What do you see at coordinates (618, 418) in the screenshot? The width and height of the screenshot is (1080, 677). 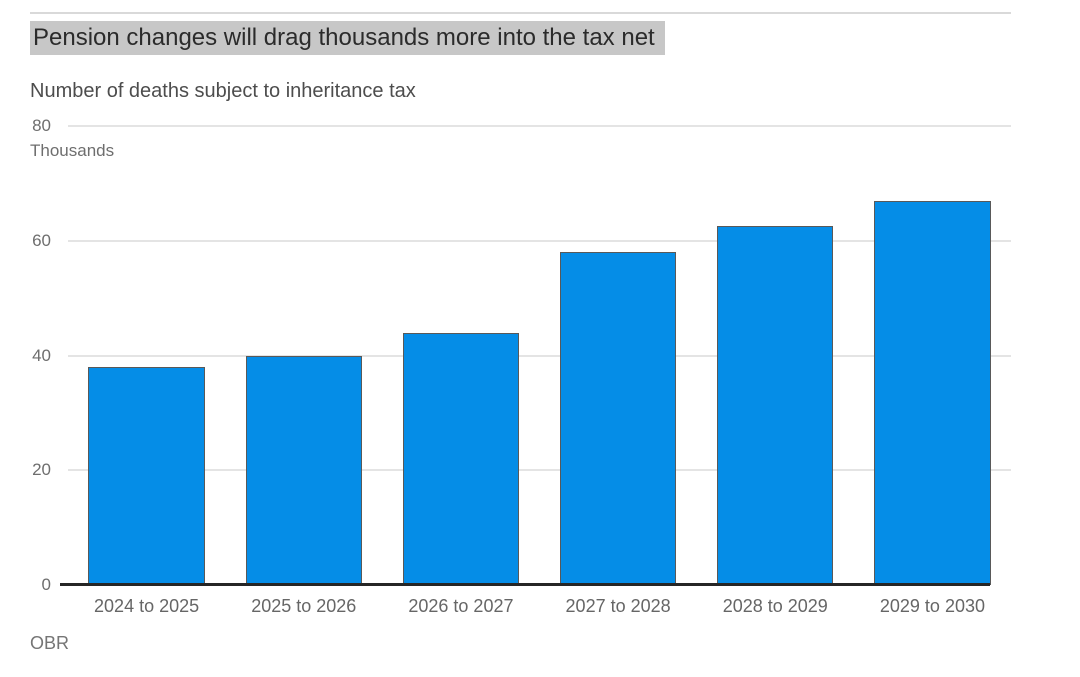 I see `bar-2027-to-2028` at bounding box center [618, 418].